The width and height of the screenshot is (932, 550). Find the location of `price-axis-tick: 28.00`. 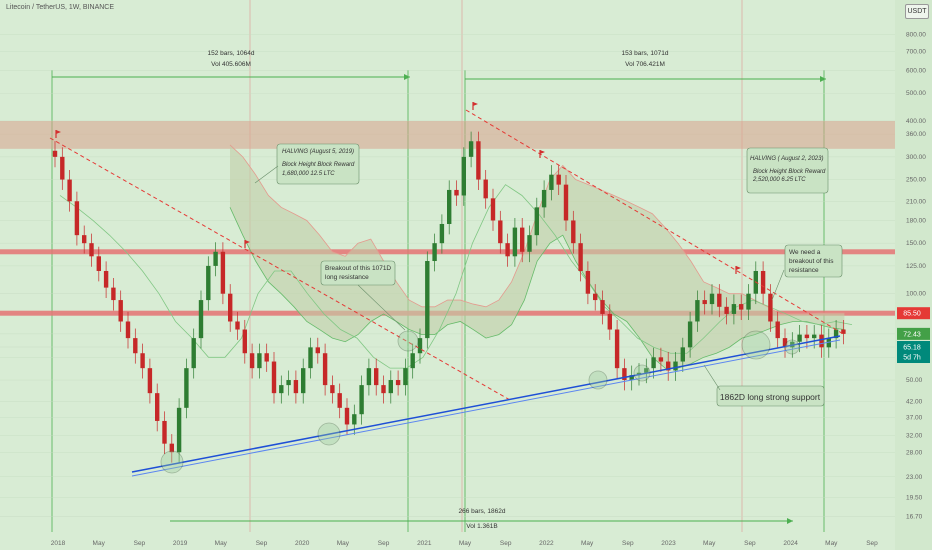

price-axis-tick: 28.00 is located at coordinates (914, 452).